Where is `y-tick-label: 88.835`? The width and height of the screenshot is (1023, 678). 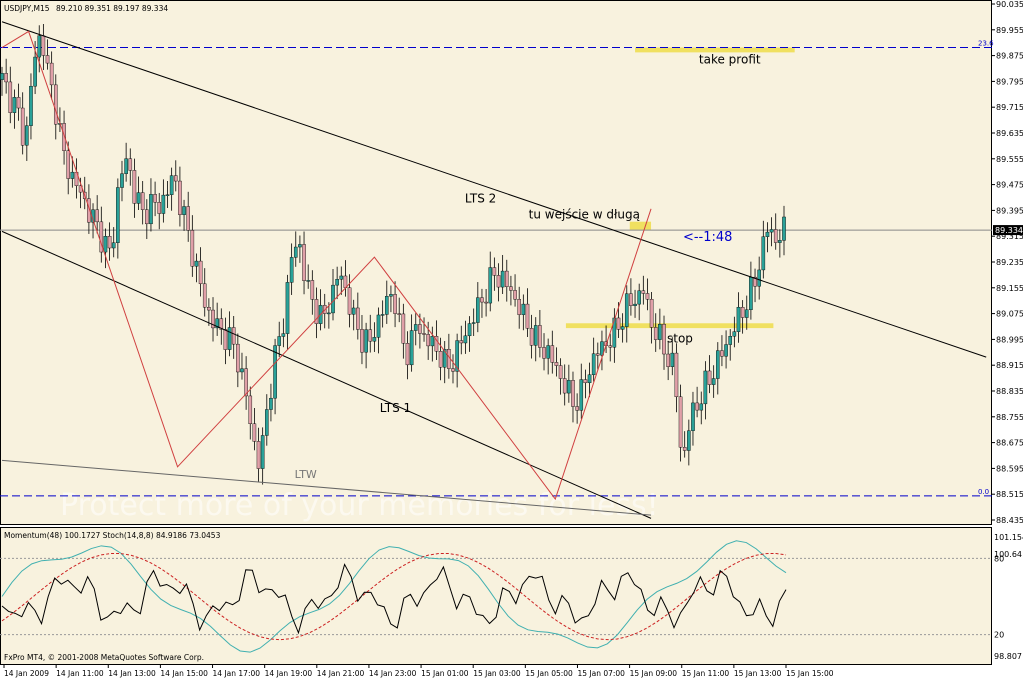 y-tick-label: 88.835 is located at coordinates (1009, 391).